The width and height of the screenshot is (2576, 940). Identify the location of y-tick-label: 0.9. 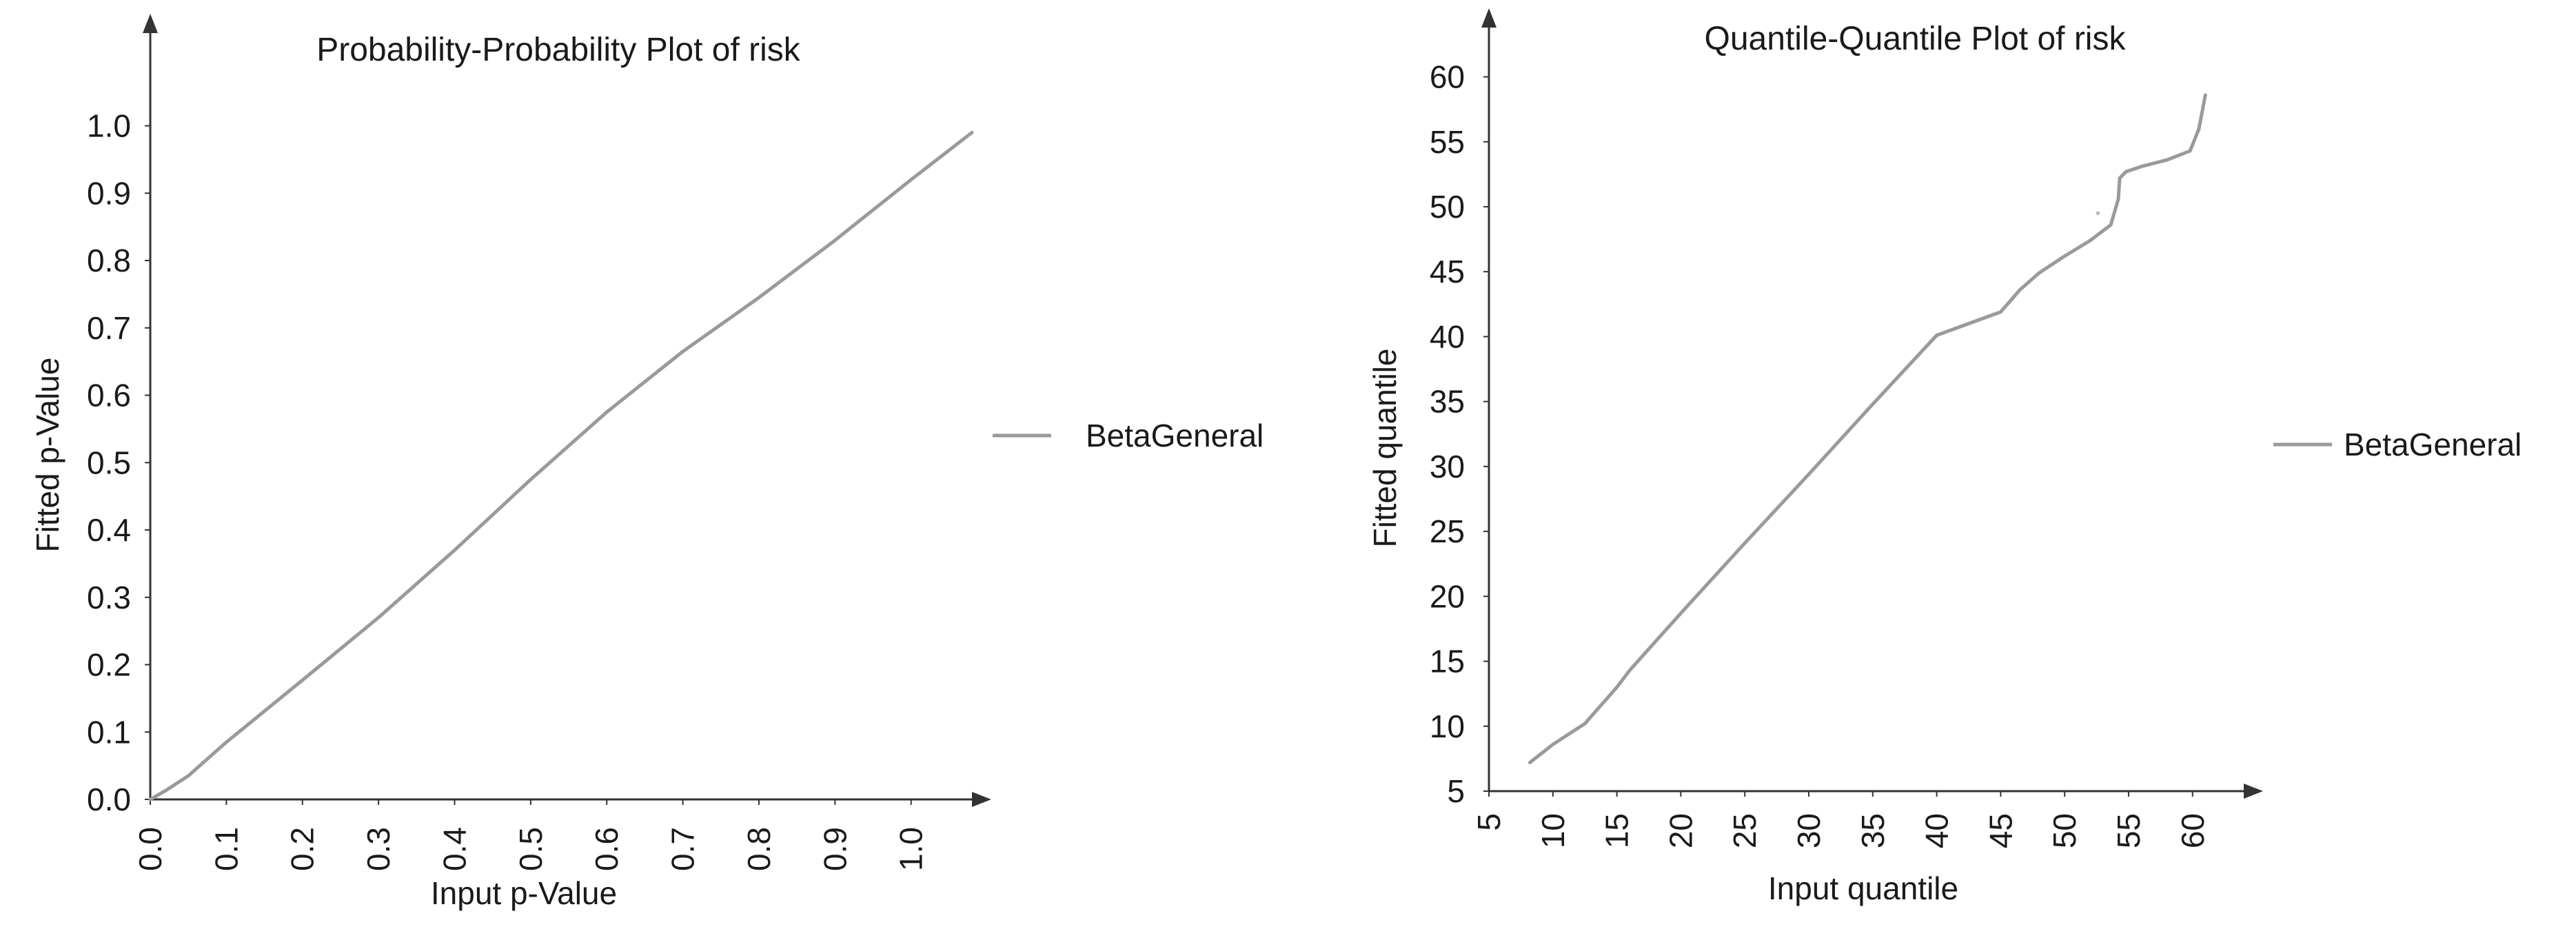
(109, 193).